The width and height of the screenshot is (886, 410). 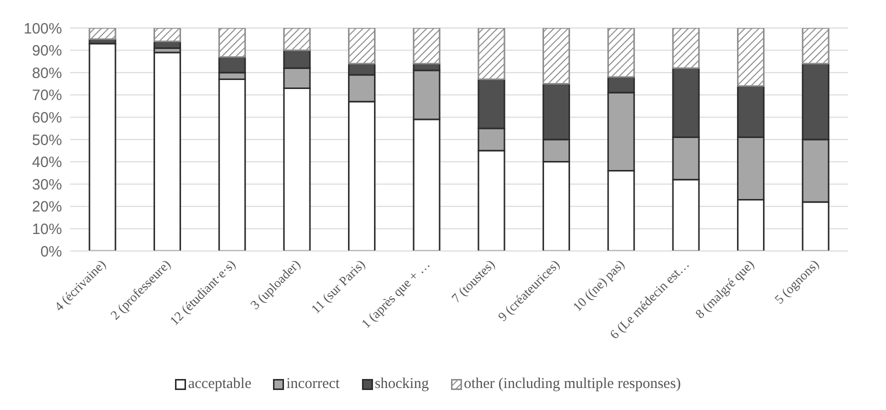 What do you see at coordinates (401, 384) in the screenshot?
I see `legend-label: shocking` at bounding box center [401, 384].